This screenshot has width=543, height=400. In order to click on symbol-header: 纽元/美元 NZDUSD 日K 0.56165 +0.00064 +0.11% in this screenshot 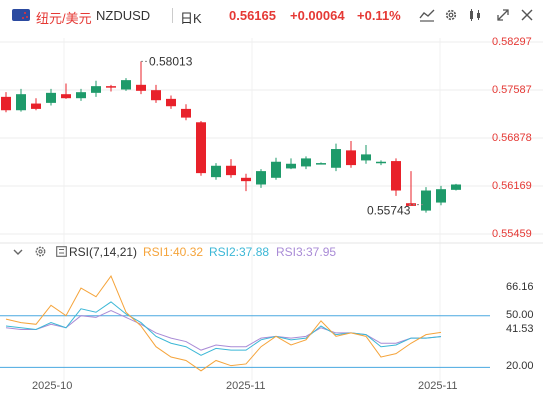, I will do `click(271, 16)`.